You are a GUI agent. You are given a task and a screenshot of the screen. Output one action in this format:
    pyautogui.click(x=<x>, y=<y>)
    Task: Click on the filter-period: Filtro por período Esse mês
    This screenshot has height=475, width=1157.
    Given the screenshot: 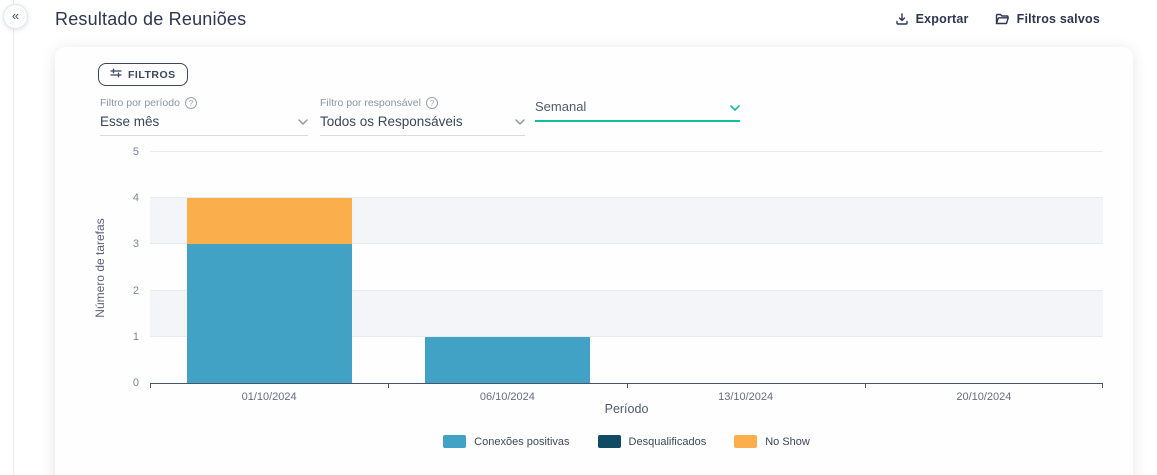 What is the action you would take?
    pyautogui.click(x=204, y=116)
    